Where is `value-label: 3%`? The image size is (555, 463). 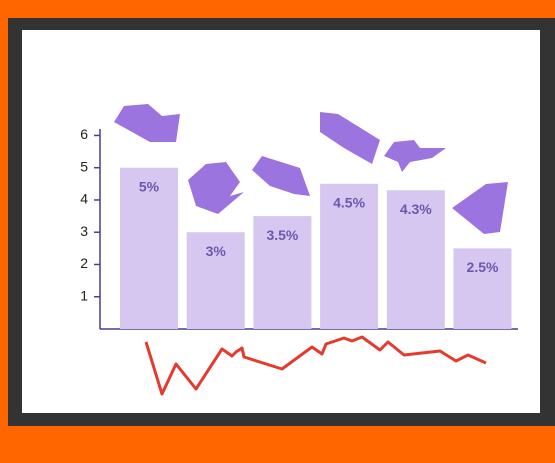 value-label: 3% is located at coordinates (216, 251).